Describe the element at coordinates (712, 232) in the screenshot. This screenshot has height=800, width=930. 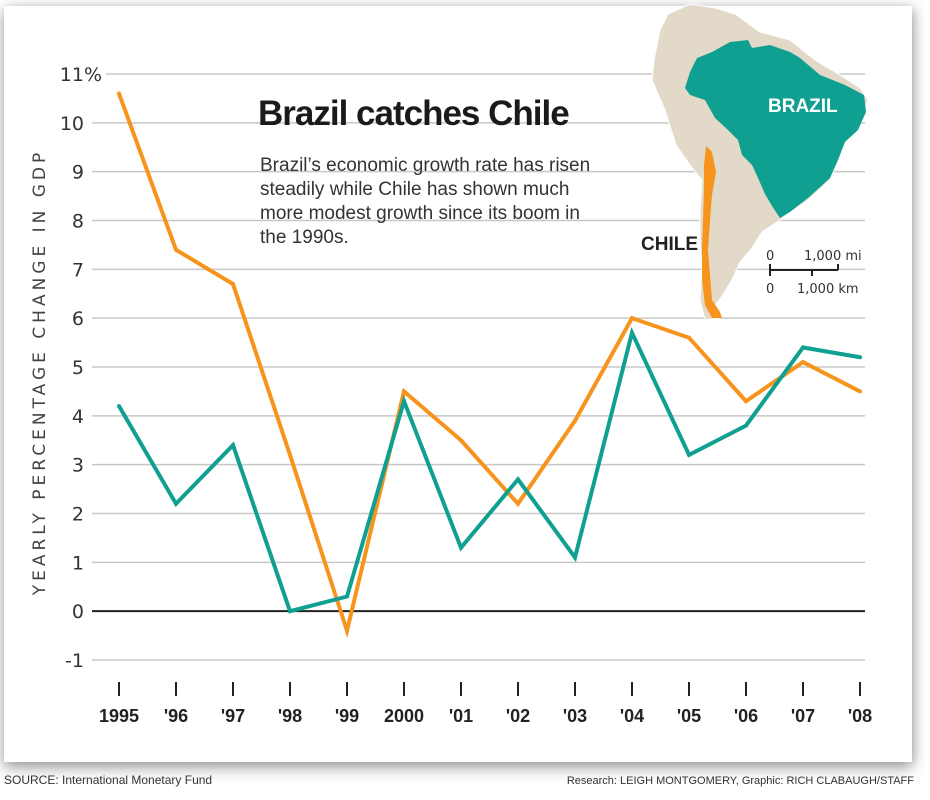
I see `chile-shape` at that location.